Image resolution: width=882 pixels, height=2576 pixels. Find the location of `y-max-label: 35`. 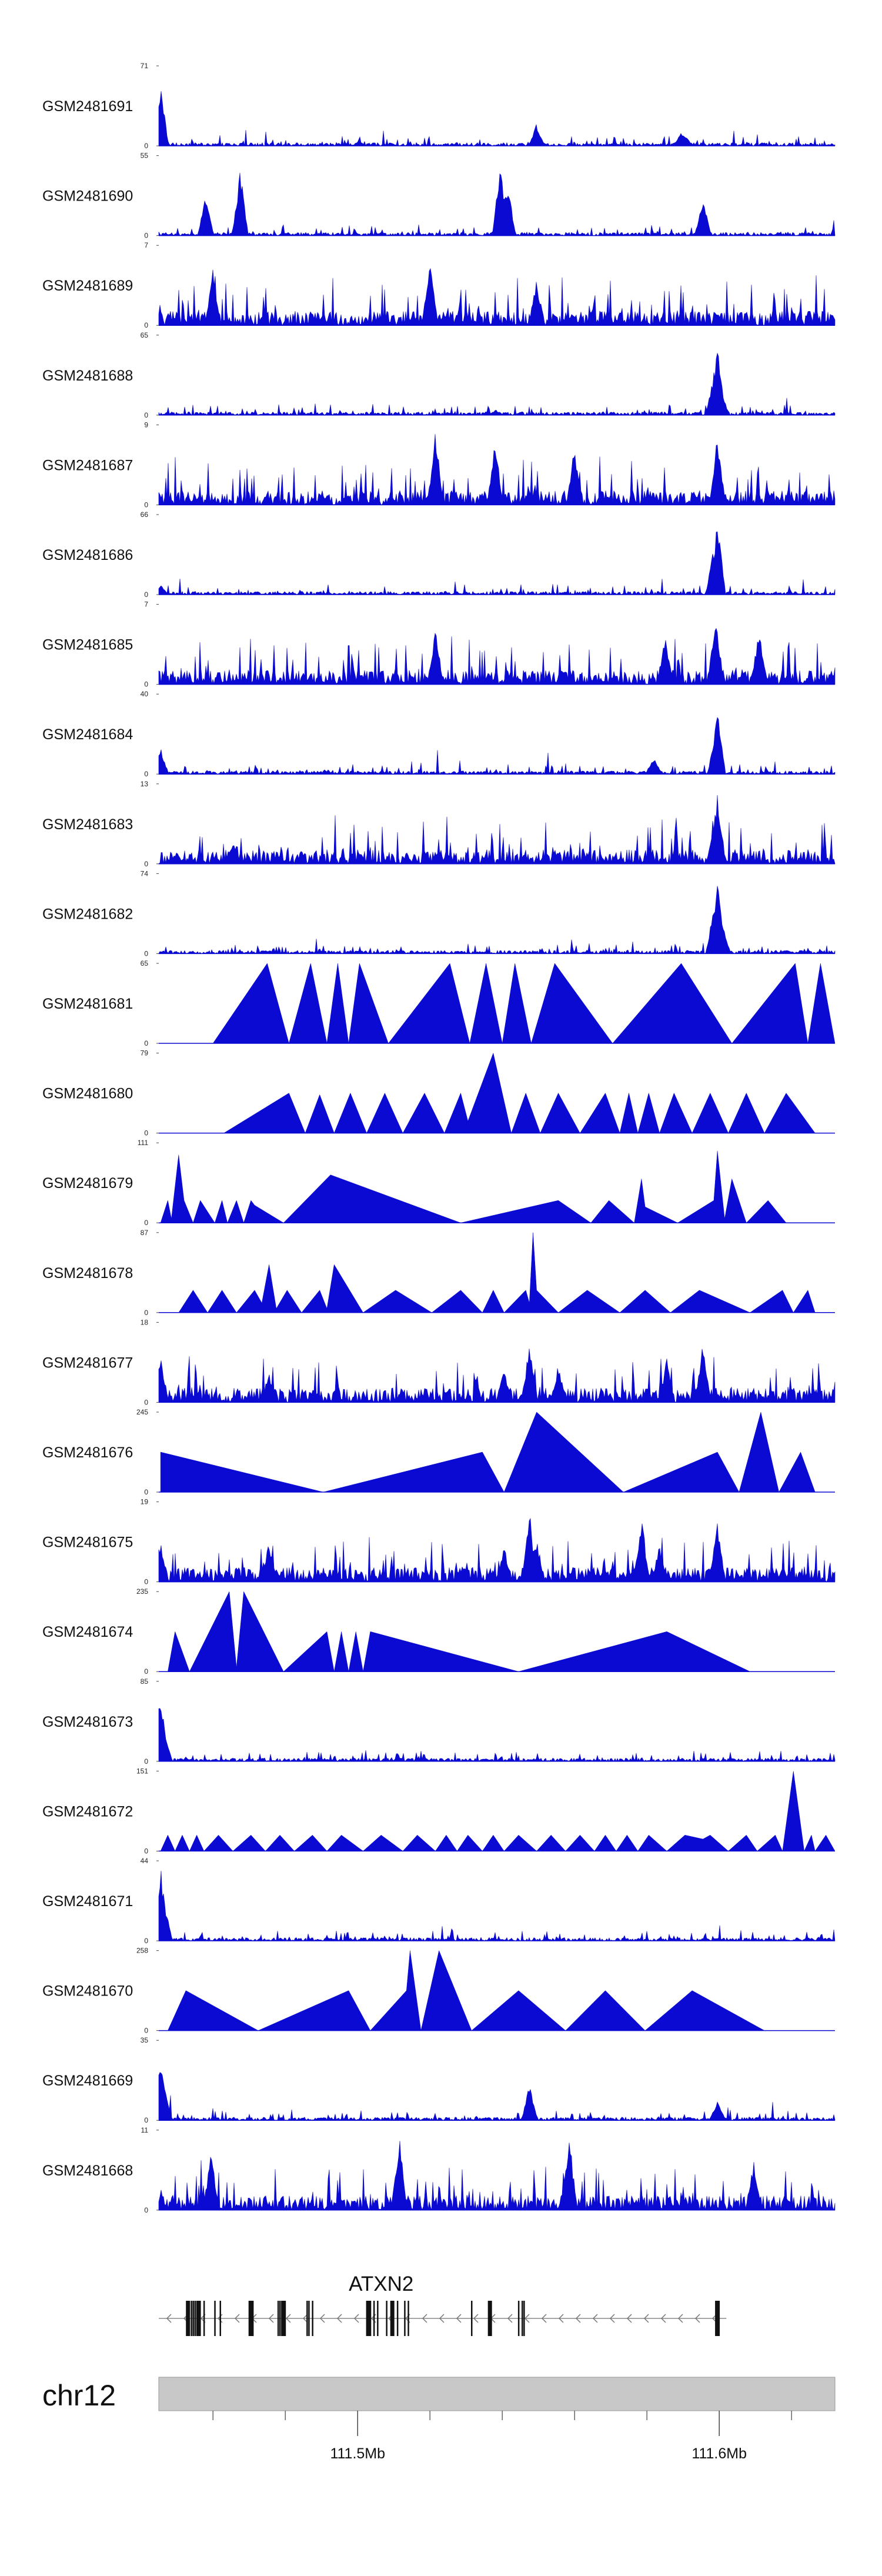

y-max-label: 35 is located at coordinates (145, 2040).